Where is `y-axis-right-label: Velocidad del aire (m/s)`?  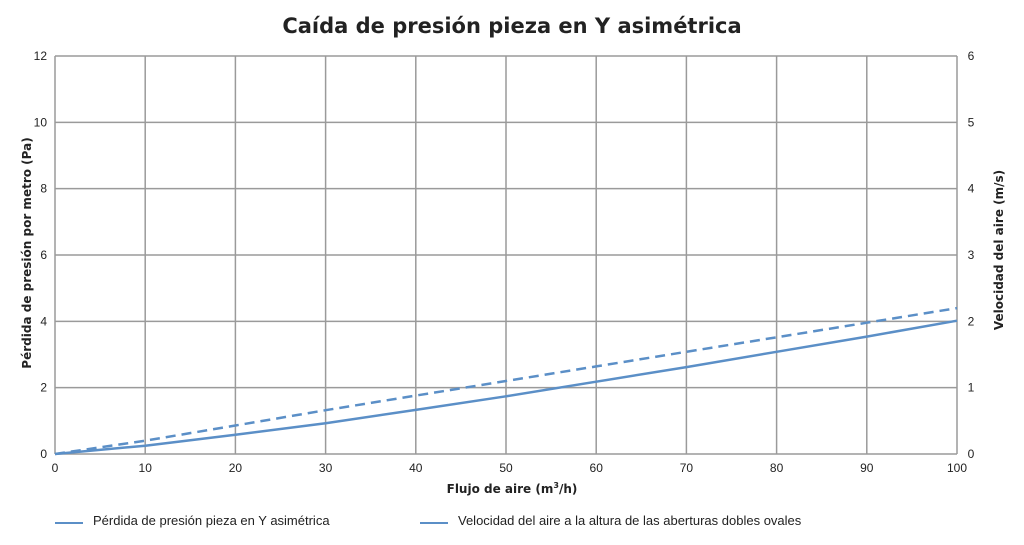 y-axis-right-label: Velocidad del aire (m/s) is located at coordinates (999, 250).